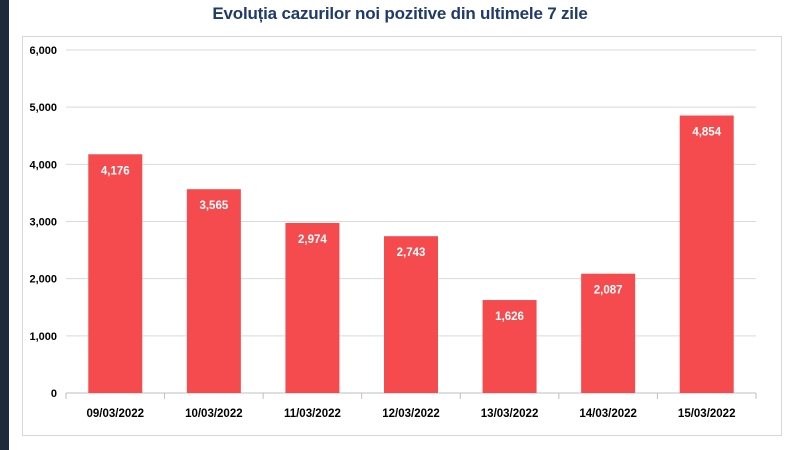 The height and width of the screenshot is (450, 800). What do you see at coordinates (510, 414) in the screenshot?
I see `x-tick-label: 13/03/2022` at bounding box center [510, 414].